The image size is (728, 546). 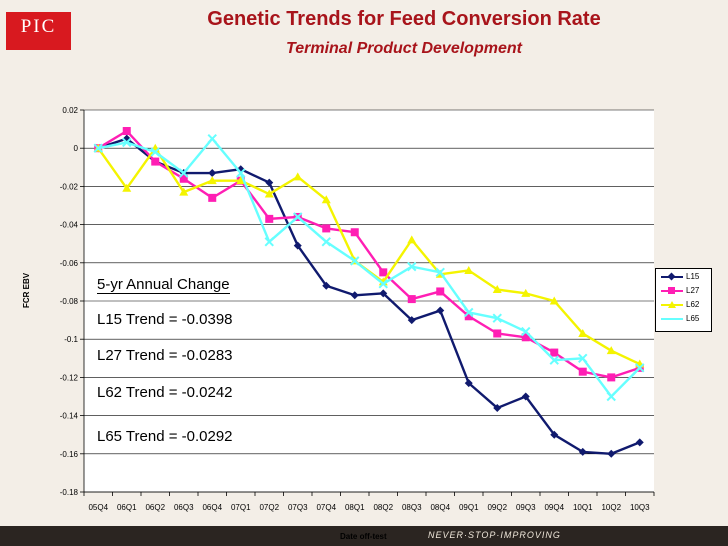 What do you see at coordinates (404, 19) in the screenshot?
I see `page-title: Genetic Trends for Feed Conversion Rate` at bounding box center [404, 19].